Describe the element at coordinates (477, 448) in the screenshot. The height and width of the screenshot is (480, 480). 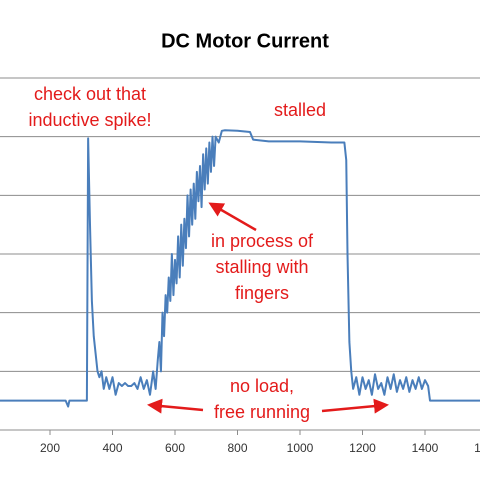
I see `x-tick-label: 1600` at that location.